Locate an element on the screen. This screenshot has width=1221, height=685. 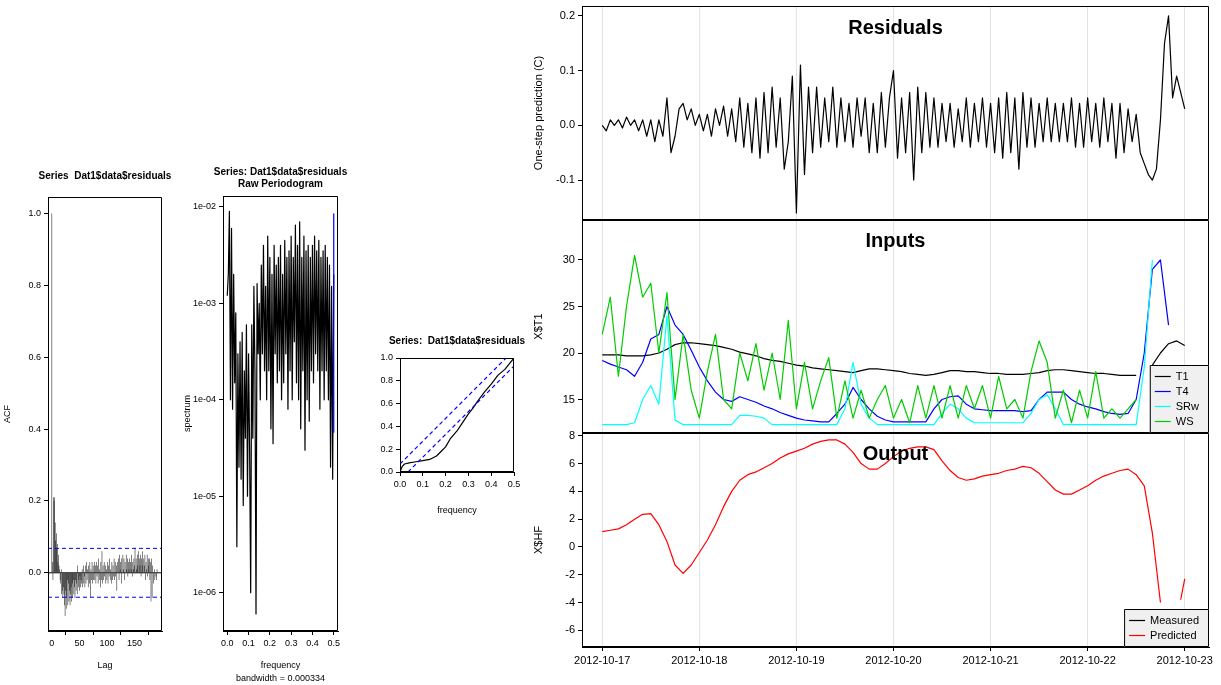
y-tick-label: 1e-03 is located at coordinates (204, 302).